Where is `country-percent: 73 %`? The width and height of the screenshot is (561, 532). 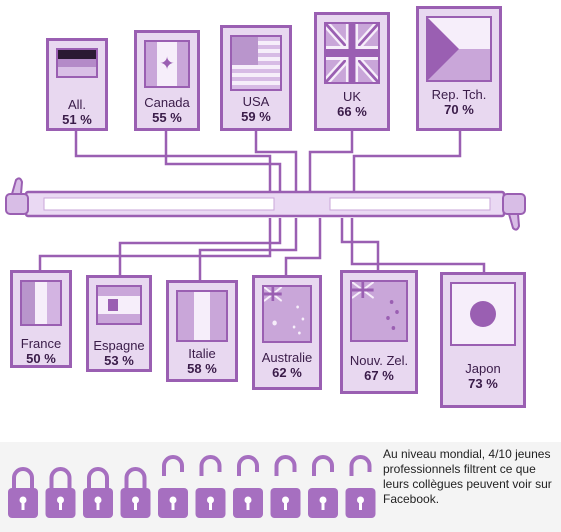 country-percent: 73 % is located at coordinates (483, 383).